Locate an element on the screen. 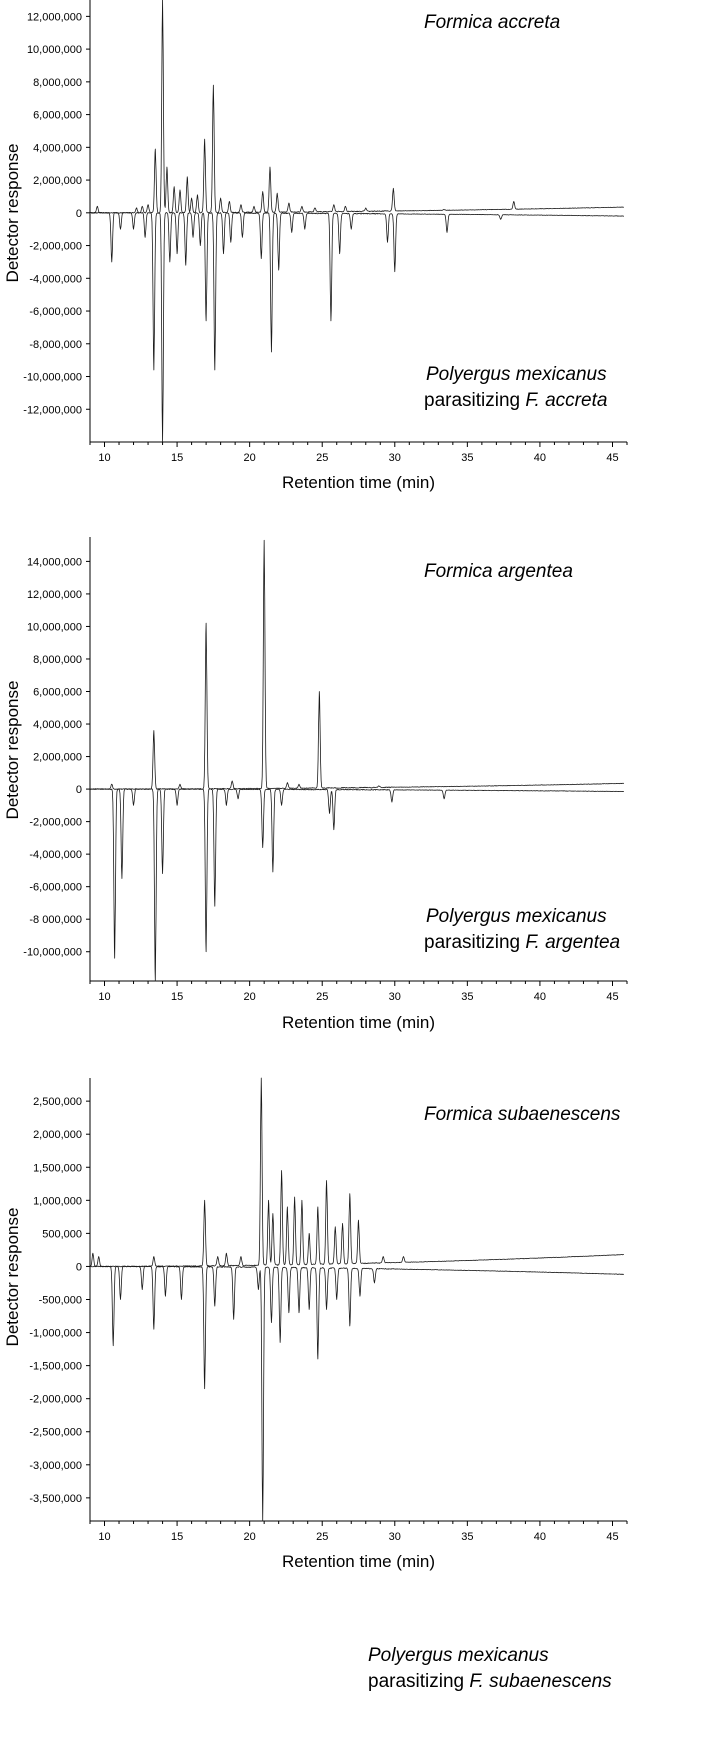  y-tick-label: 1,500,000 is located at coordinates (57, 1168).